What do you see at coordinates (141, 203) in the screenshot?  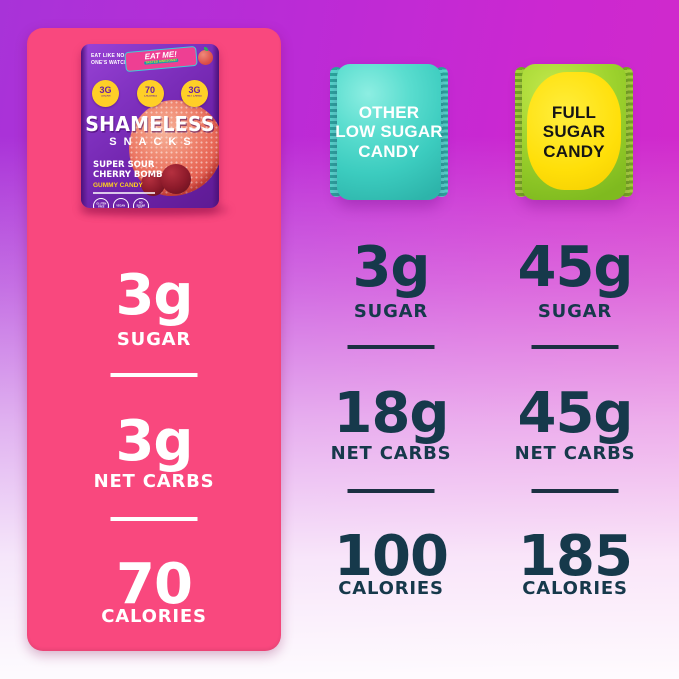 I see `badge-no-sugar-alcohol: NO SUGAR ALC.` at bounding box center [141, 203].